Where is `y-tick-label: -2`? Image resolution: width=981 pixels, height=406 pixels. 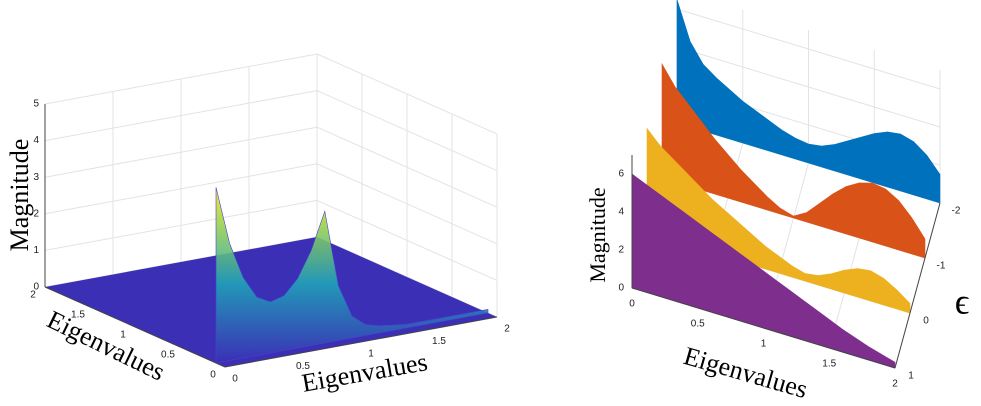
y-tick-label: -2 is located at coordinates (956, 211).